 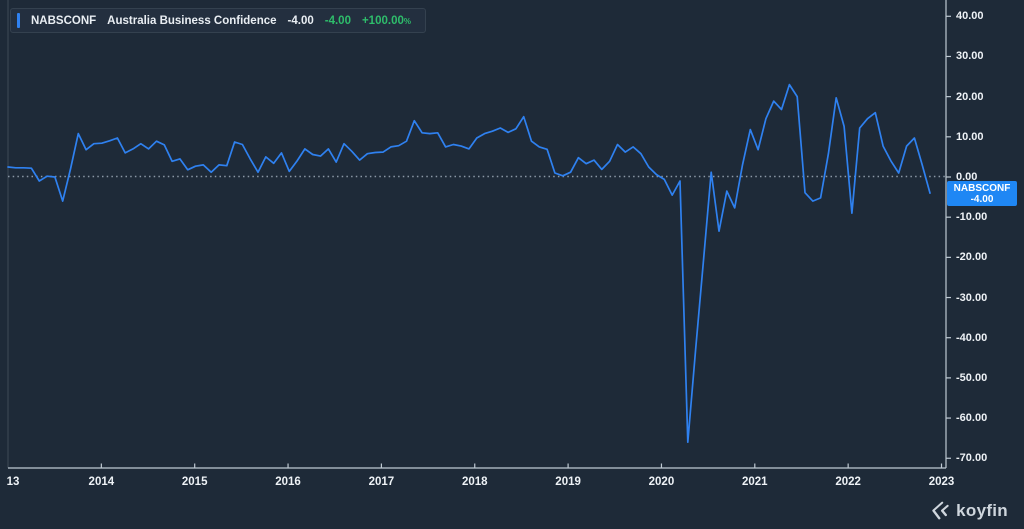 I want to click on legend-last-value: -4.00, so click(x=300, y=20).